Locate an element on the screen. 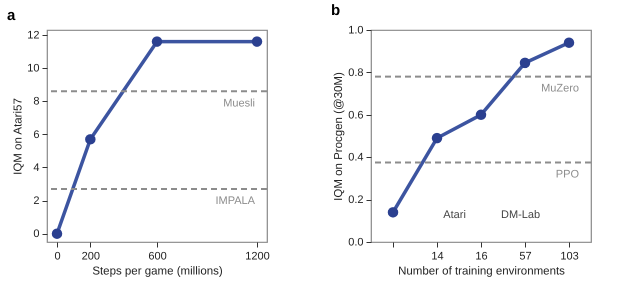 This screenshot has height=296, width=640. y-tick-label: 0 is located at coordinates (36, 234).